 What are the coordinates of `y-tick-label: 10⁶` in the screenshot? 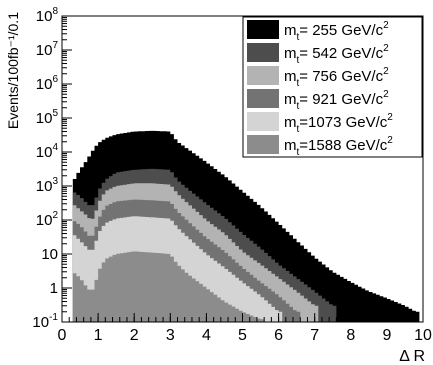 It's located at (47, 83).